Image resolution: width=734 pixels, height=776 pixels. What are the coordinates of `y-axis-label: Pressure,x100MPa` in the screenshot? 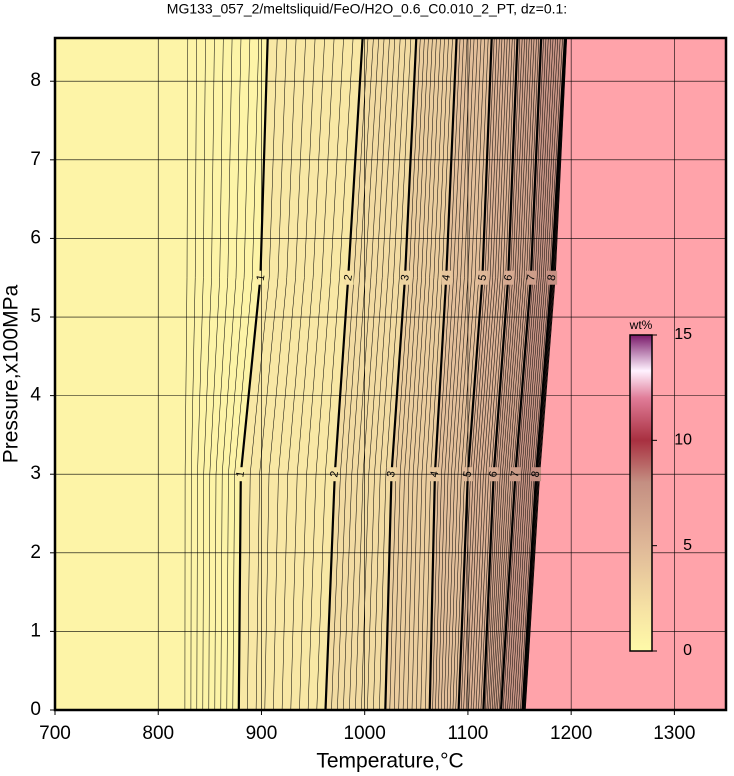 It's located at (11, 373).